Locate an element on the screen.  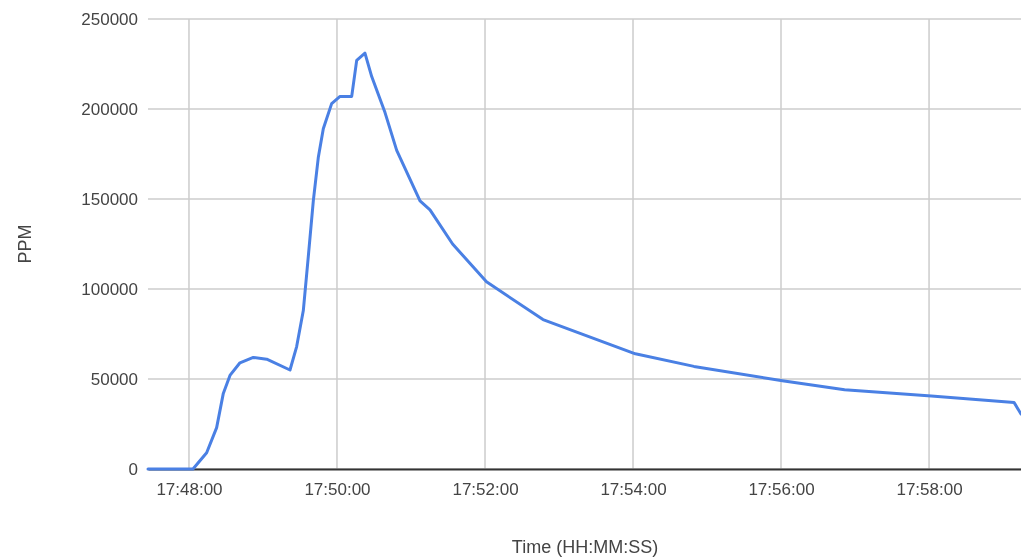
y-tick-label: 150000 is located at coordinates (109, 199).